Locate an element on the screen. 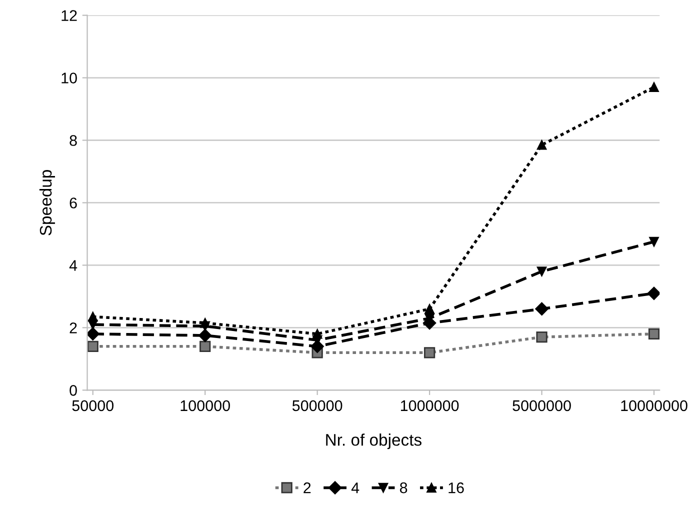 Image resolution: width=698 pixels, height=510 pixels. x-tick-label: 10000000 is located at coordinates (654, 406).